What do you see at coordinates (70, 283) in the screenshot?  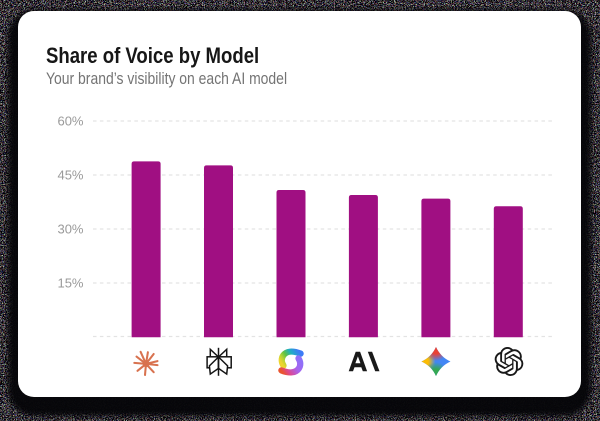 I see `svg-text: 15%` at bounding box center [70, 283].